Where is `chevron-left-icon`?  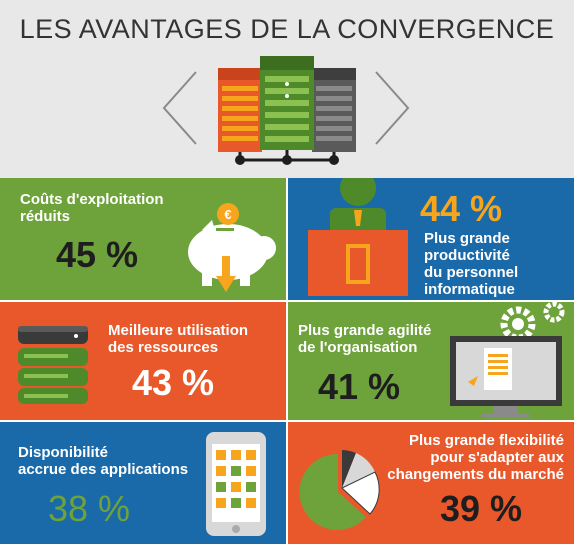
chevron-left-icon is located at coordinates (179, 108).